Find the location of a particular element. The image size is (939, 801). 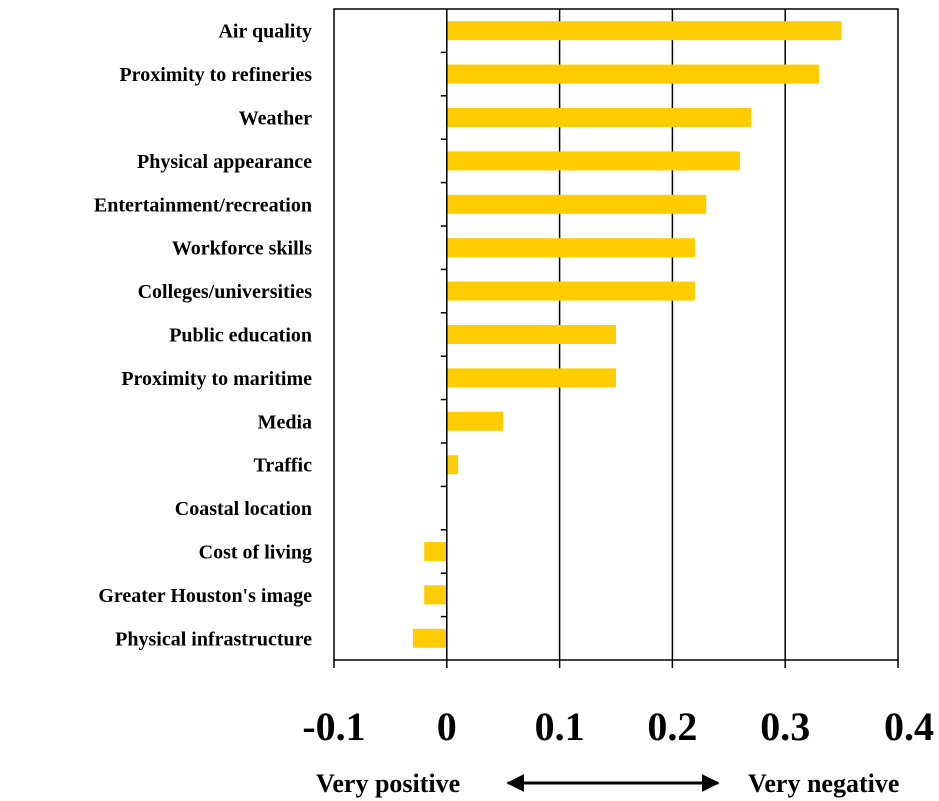

category-label: Physical infrastructure is located at coordinates (213, 639).